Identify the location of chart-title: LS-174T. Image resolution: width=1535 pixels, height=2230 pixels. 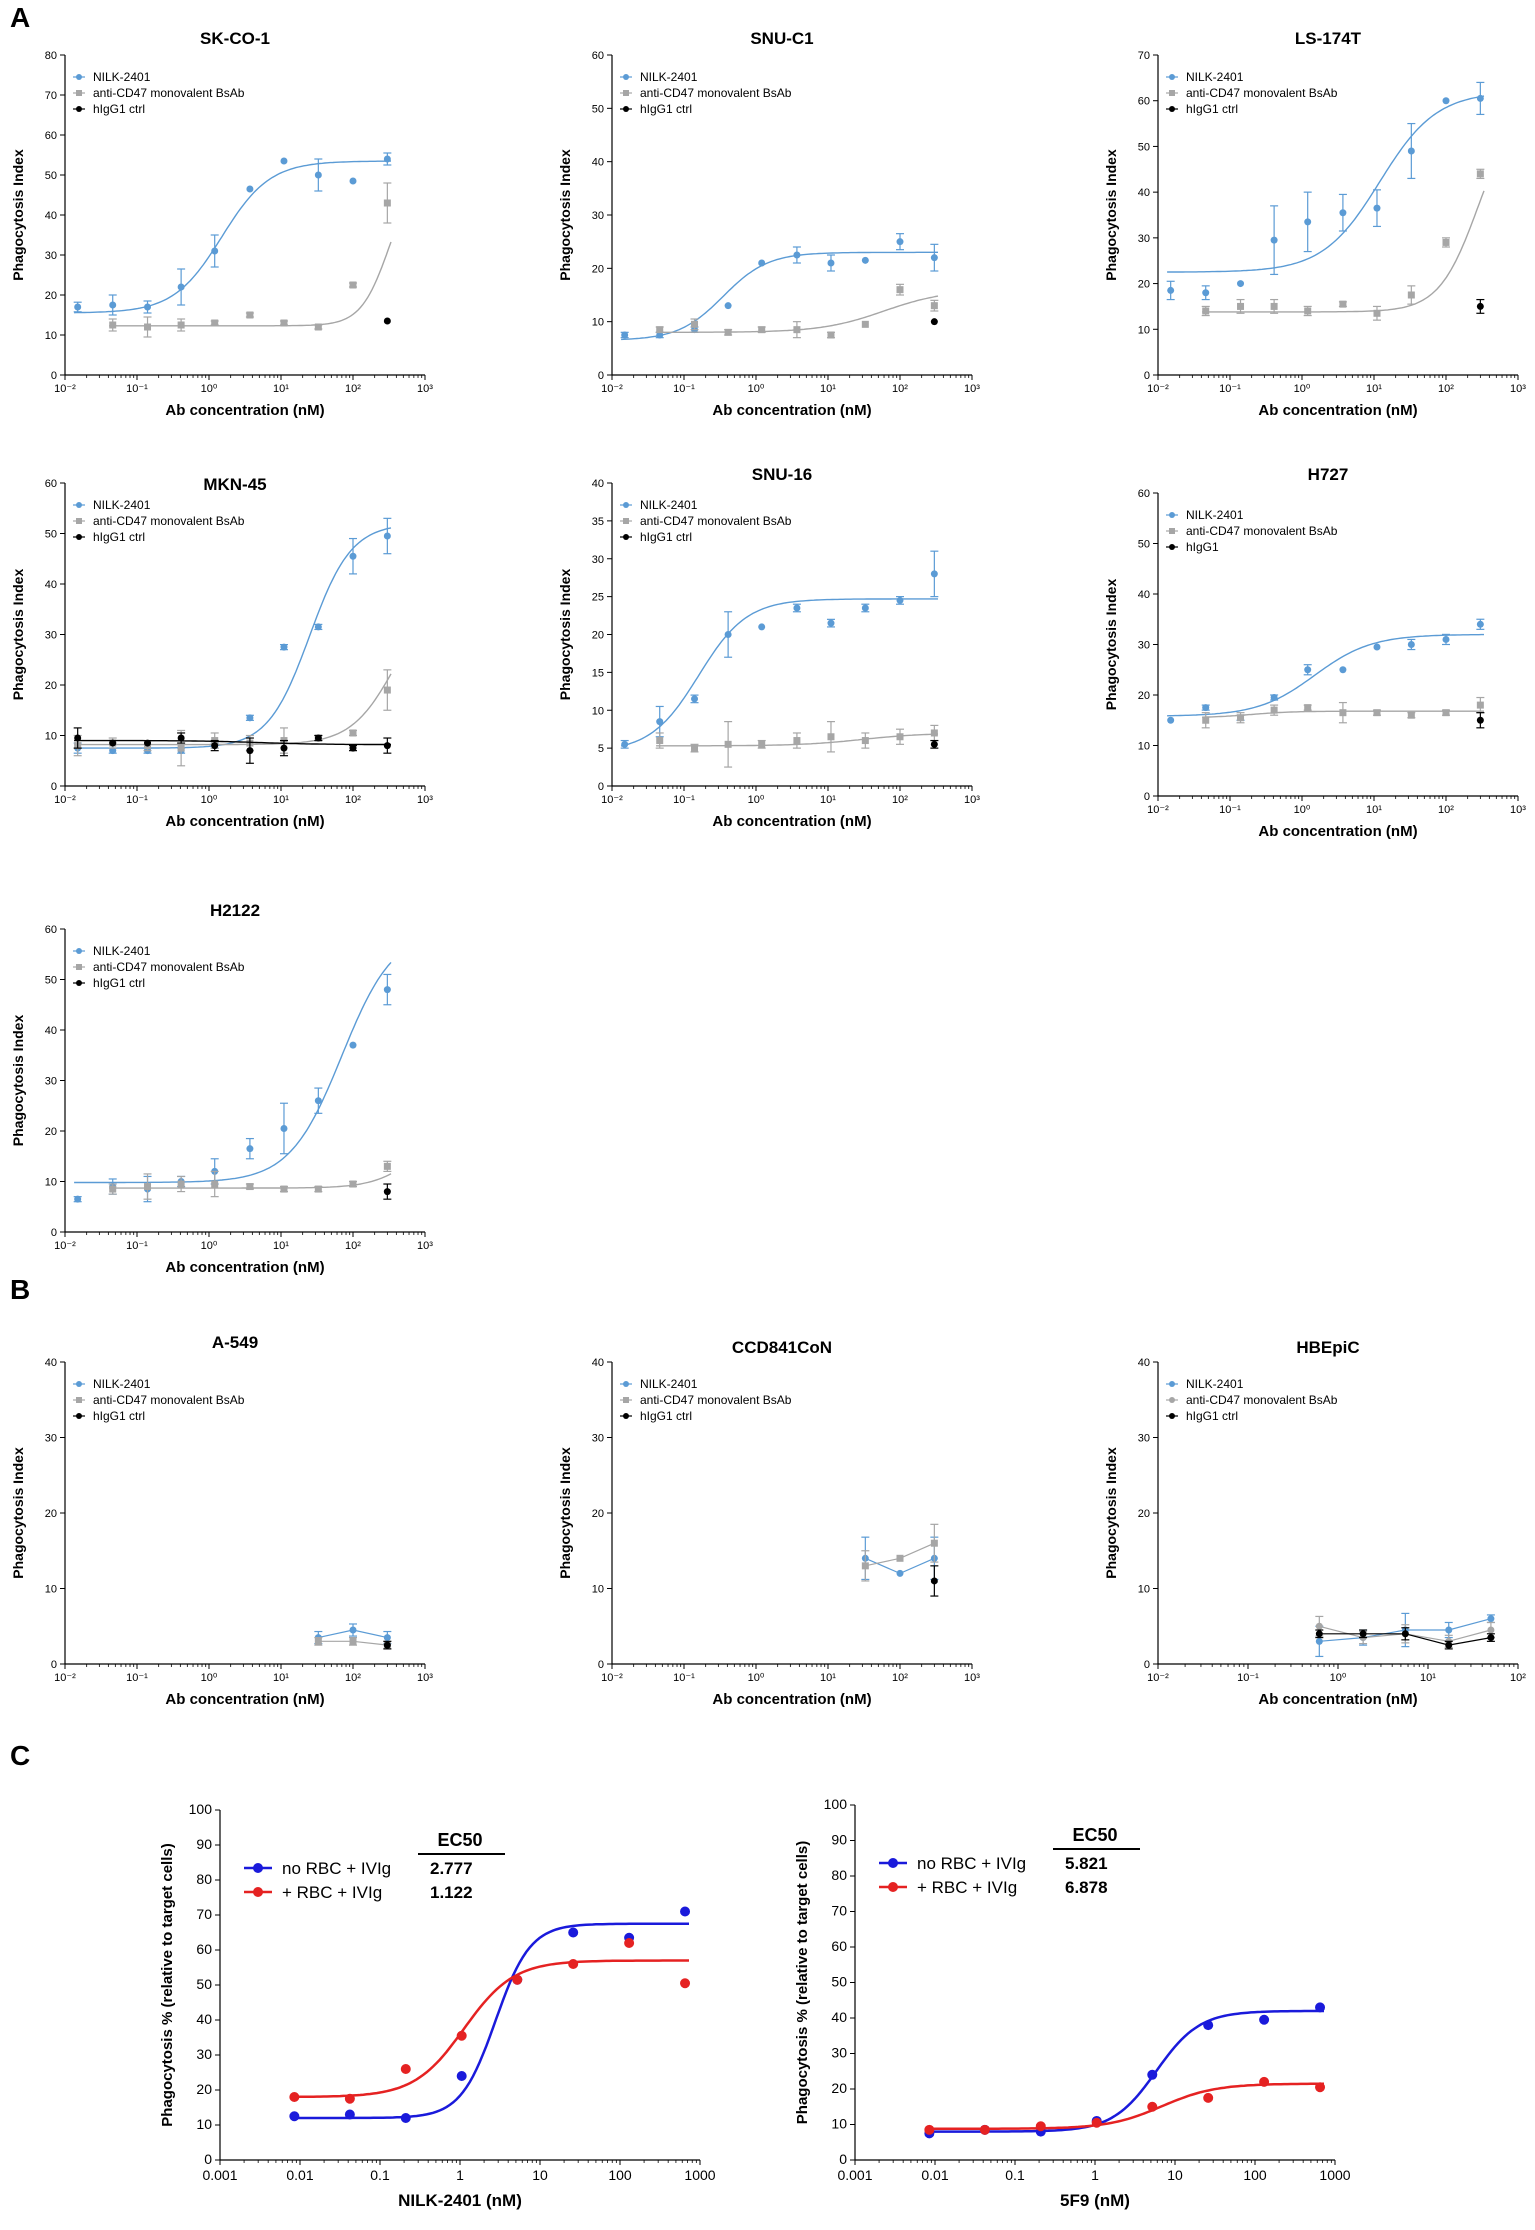
(1328, 38).